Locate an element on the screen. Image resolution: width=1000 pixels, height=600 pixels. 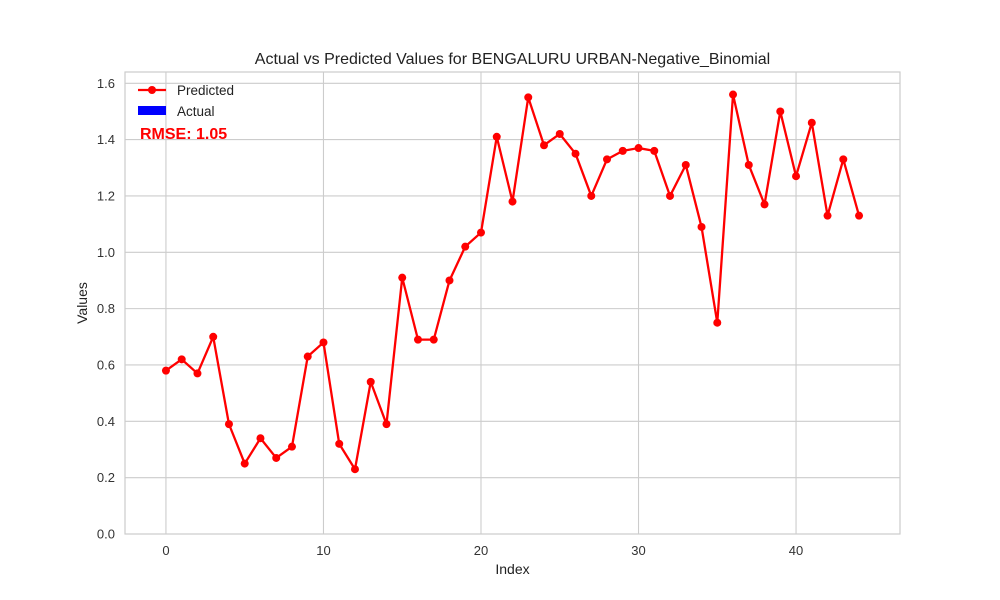
y-tick-label: 0.2 is located at coordinates (106, 477).